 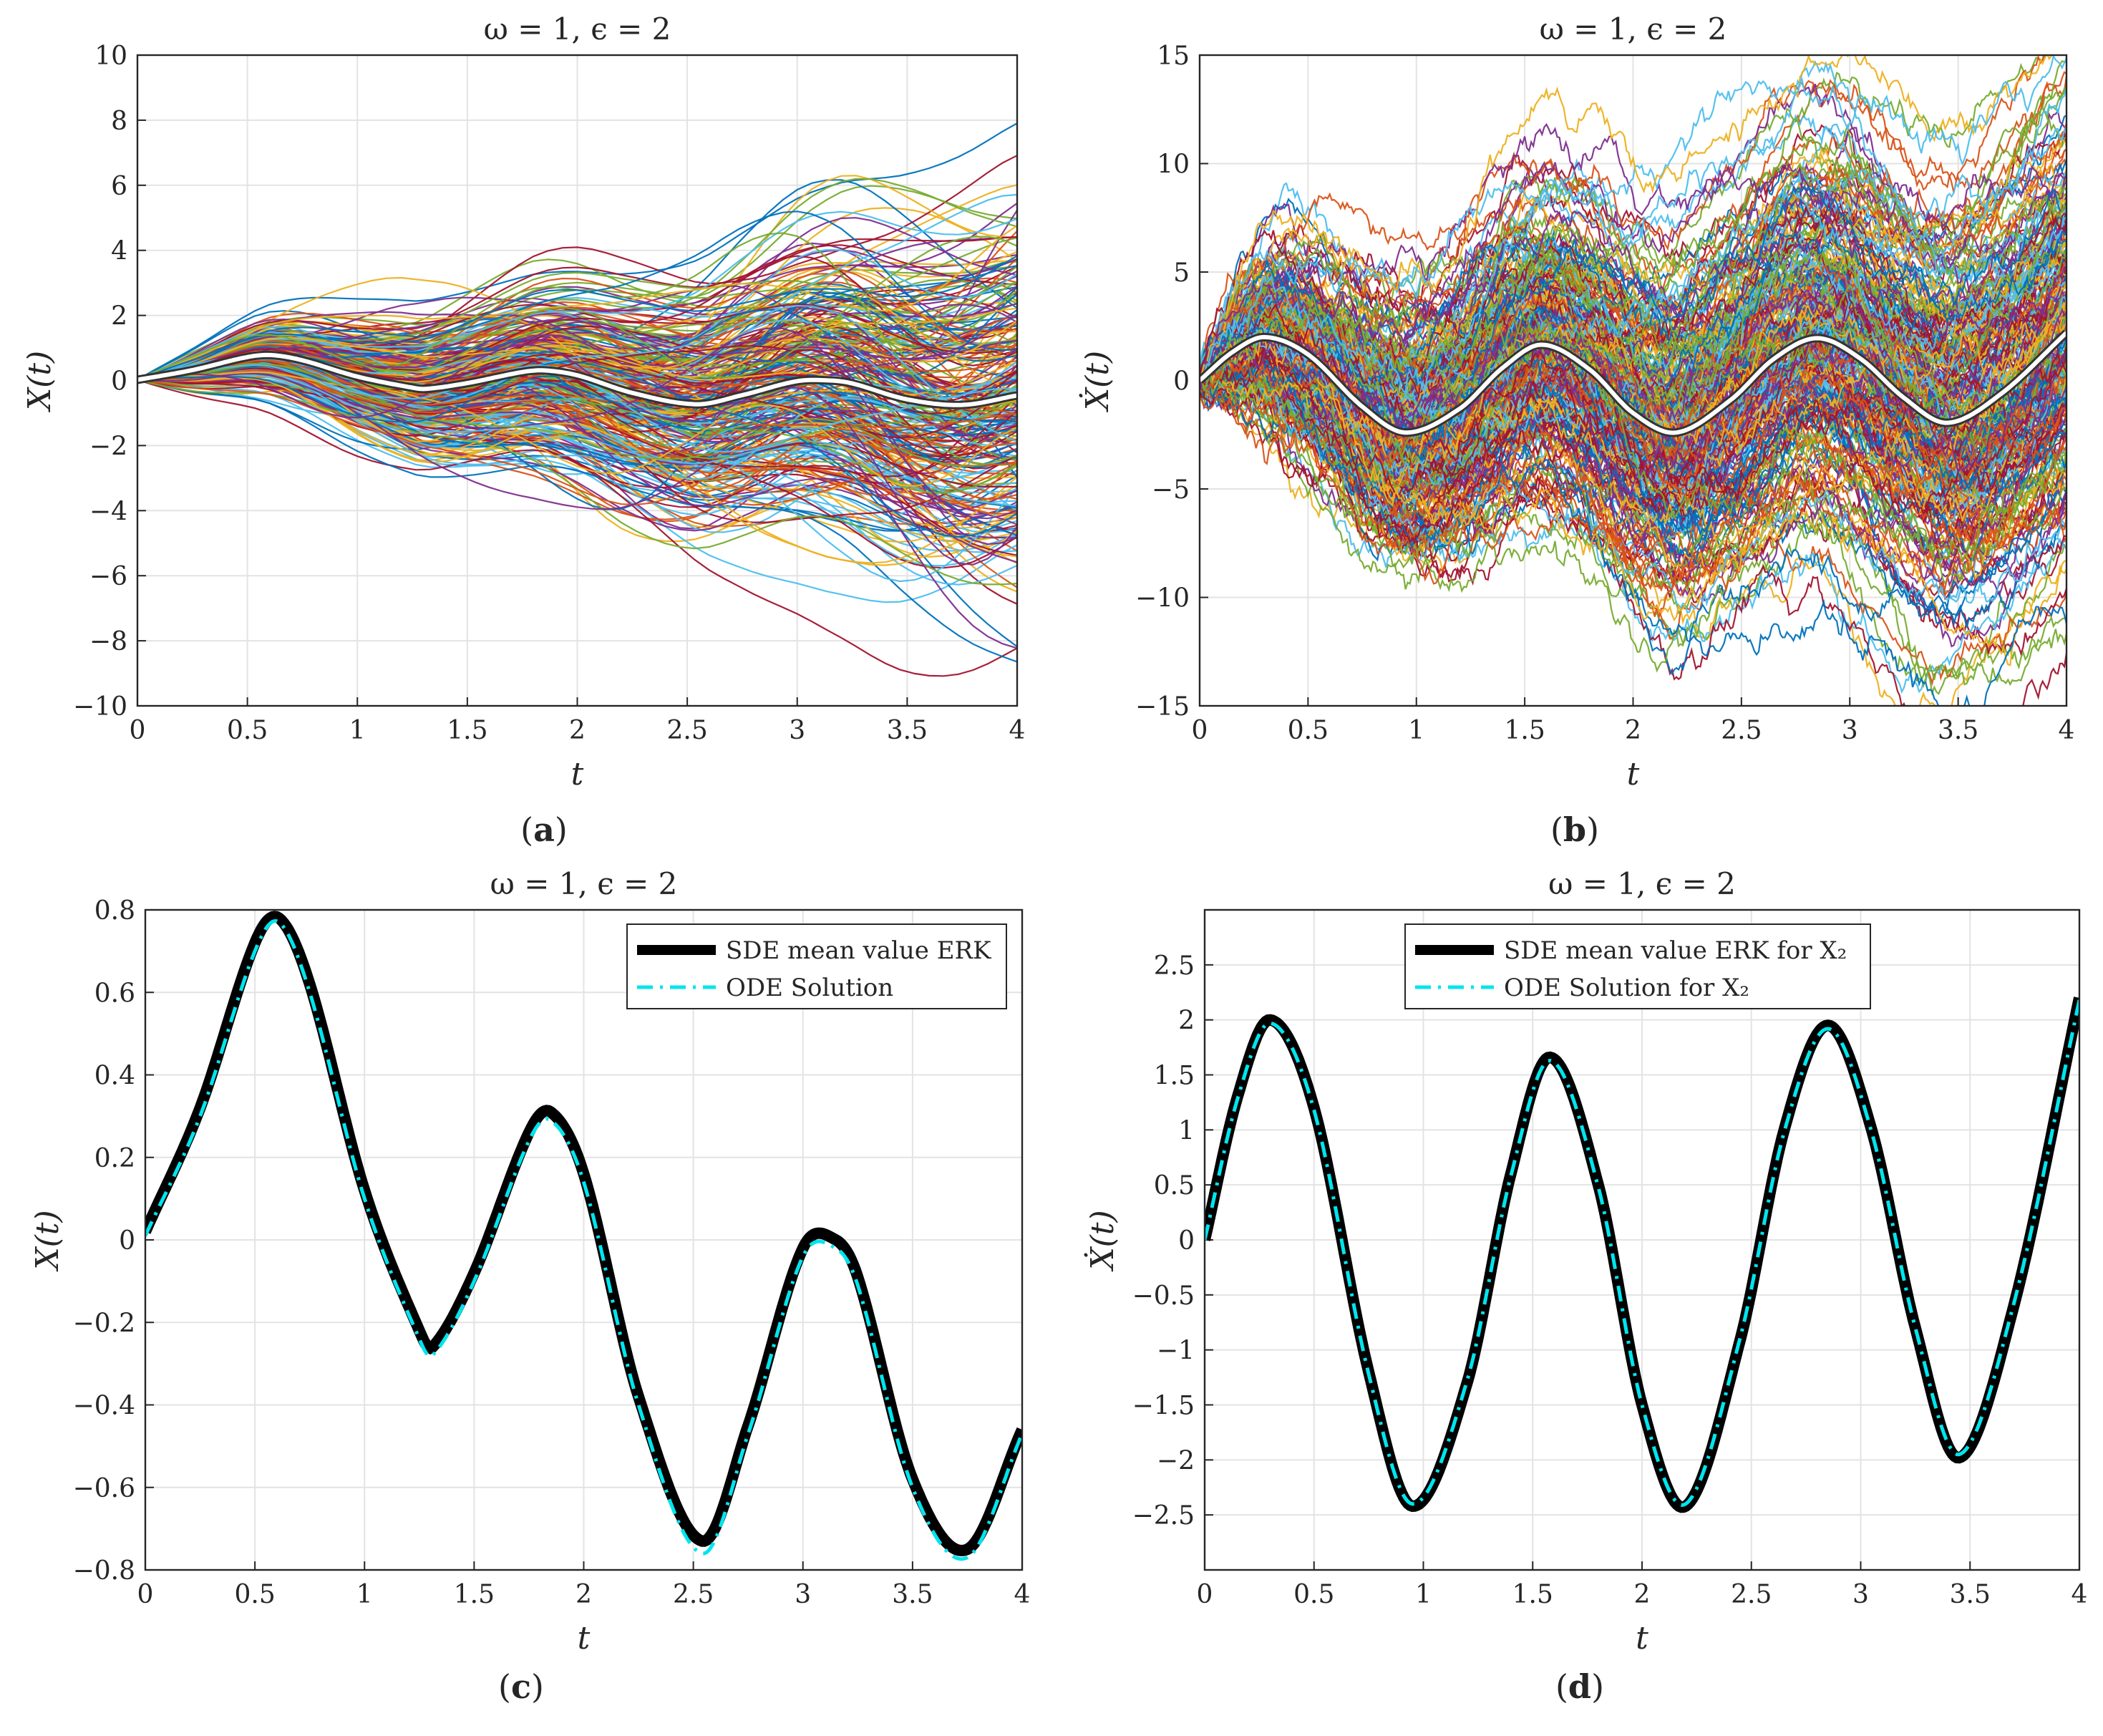 What do you see at coordinates (521, 1686) in the screenshot?
I see `panel-label: (c)` at bounding box center [521, 1686].